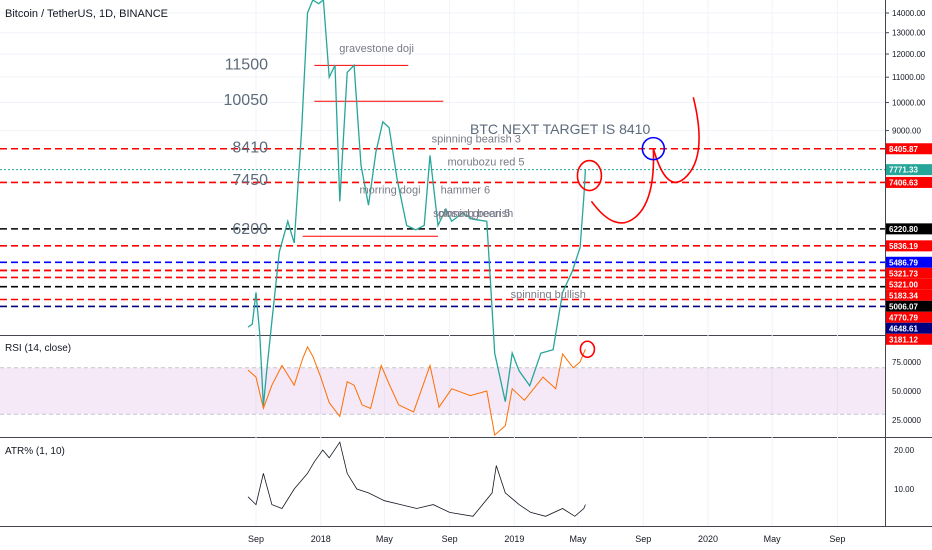  Describe the element at coordinates (903, 246) in the screenshot. I see `price-level-badge-label: 5836.19` at that location.